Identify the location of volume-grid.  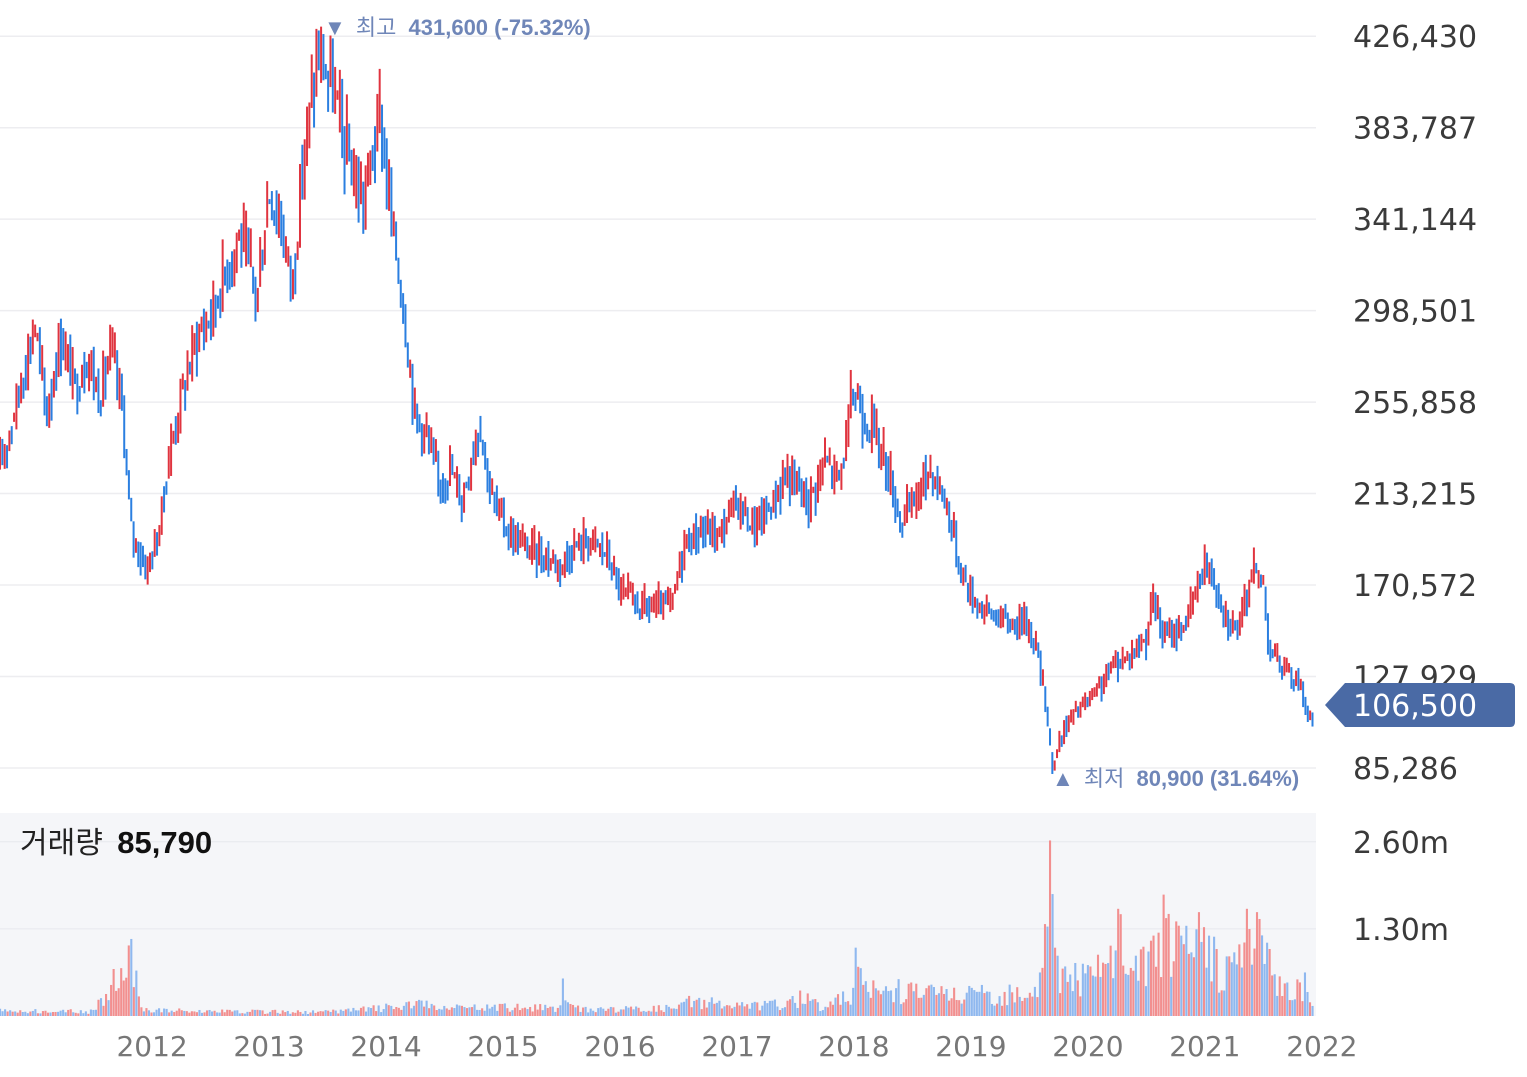
(658, 885).